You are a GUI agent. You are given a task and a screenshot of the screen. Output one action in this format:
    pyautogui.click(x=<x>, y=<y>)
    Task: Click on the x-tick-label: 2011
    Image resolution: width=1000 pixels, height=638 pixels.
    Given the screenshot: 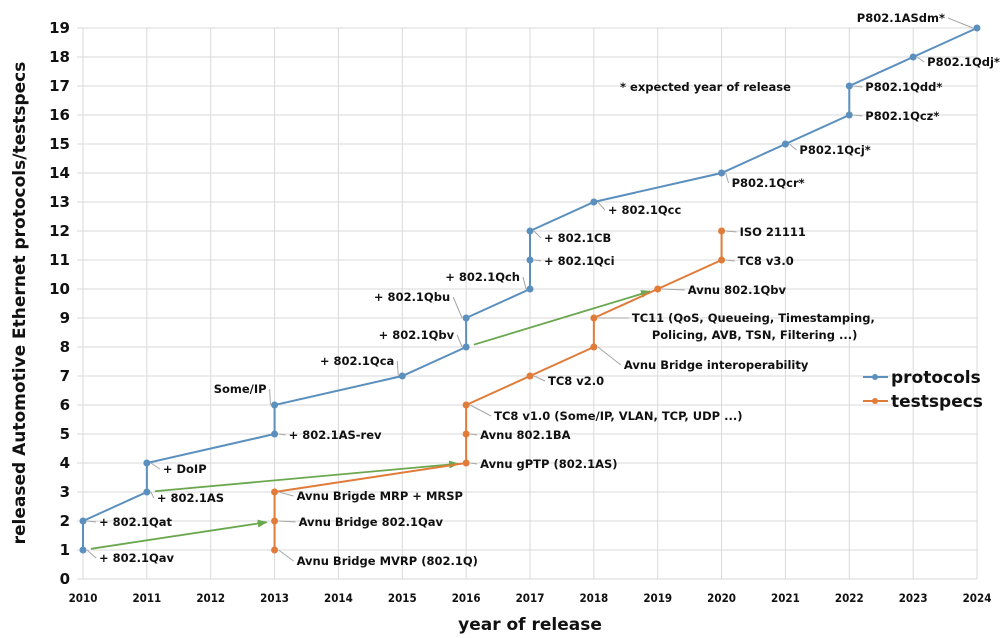 What is the action you would take?
    pyautogui.click(x=146, y=598)
    